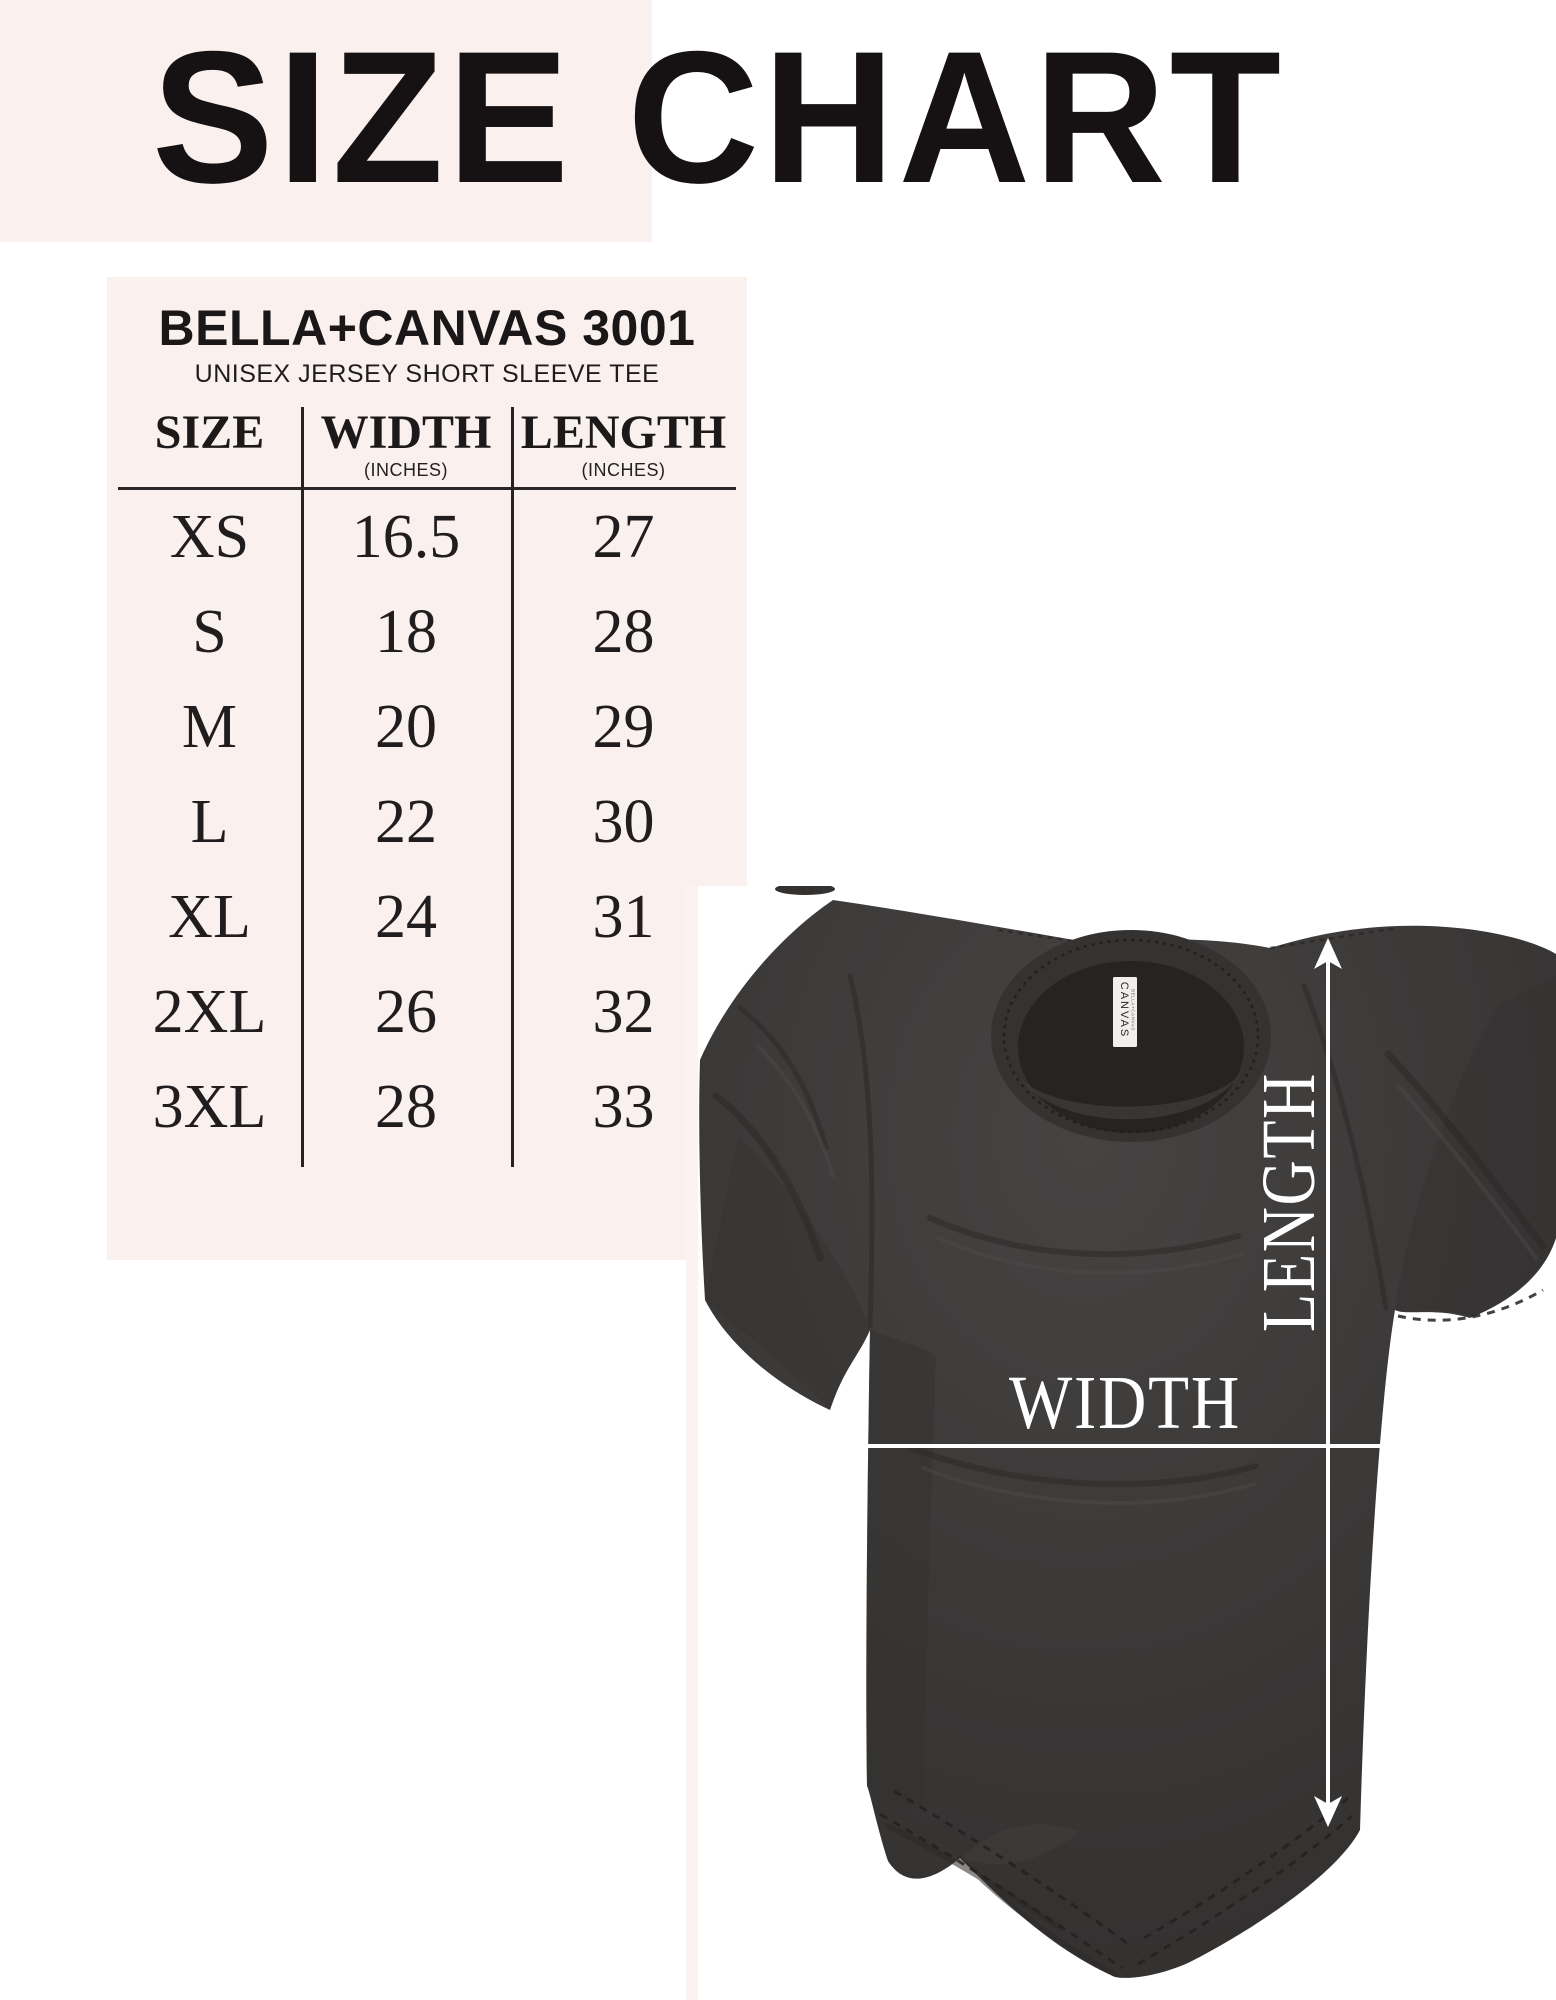  I want to click on length-cell: 28, so click(623, 632).